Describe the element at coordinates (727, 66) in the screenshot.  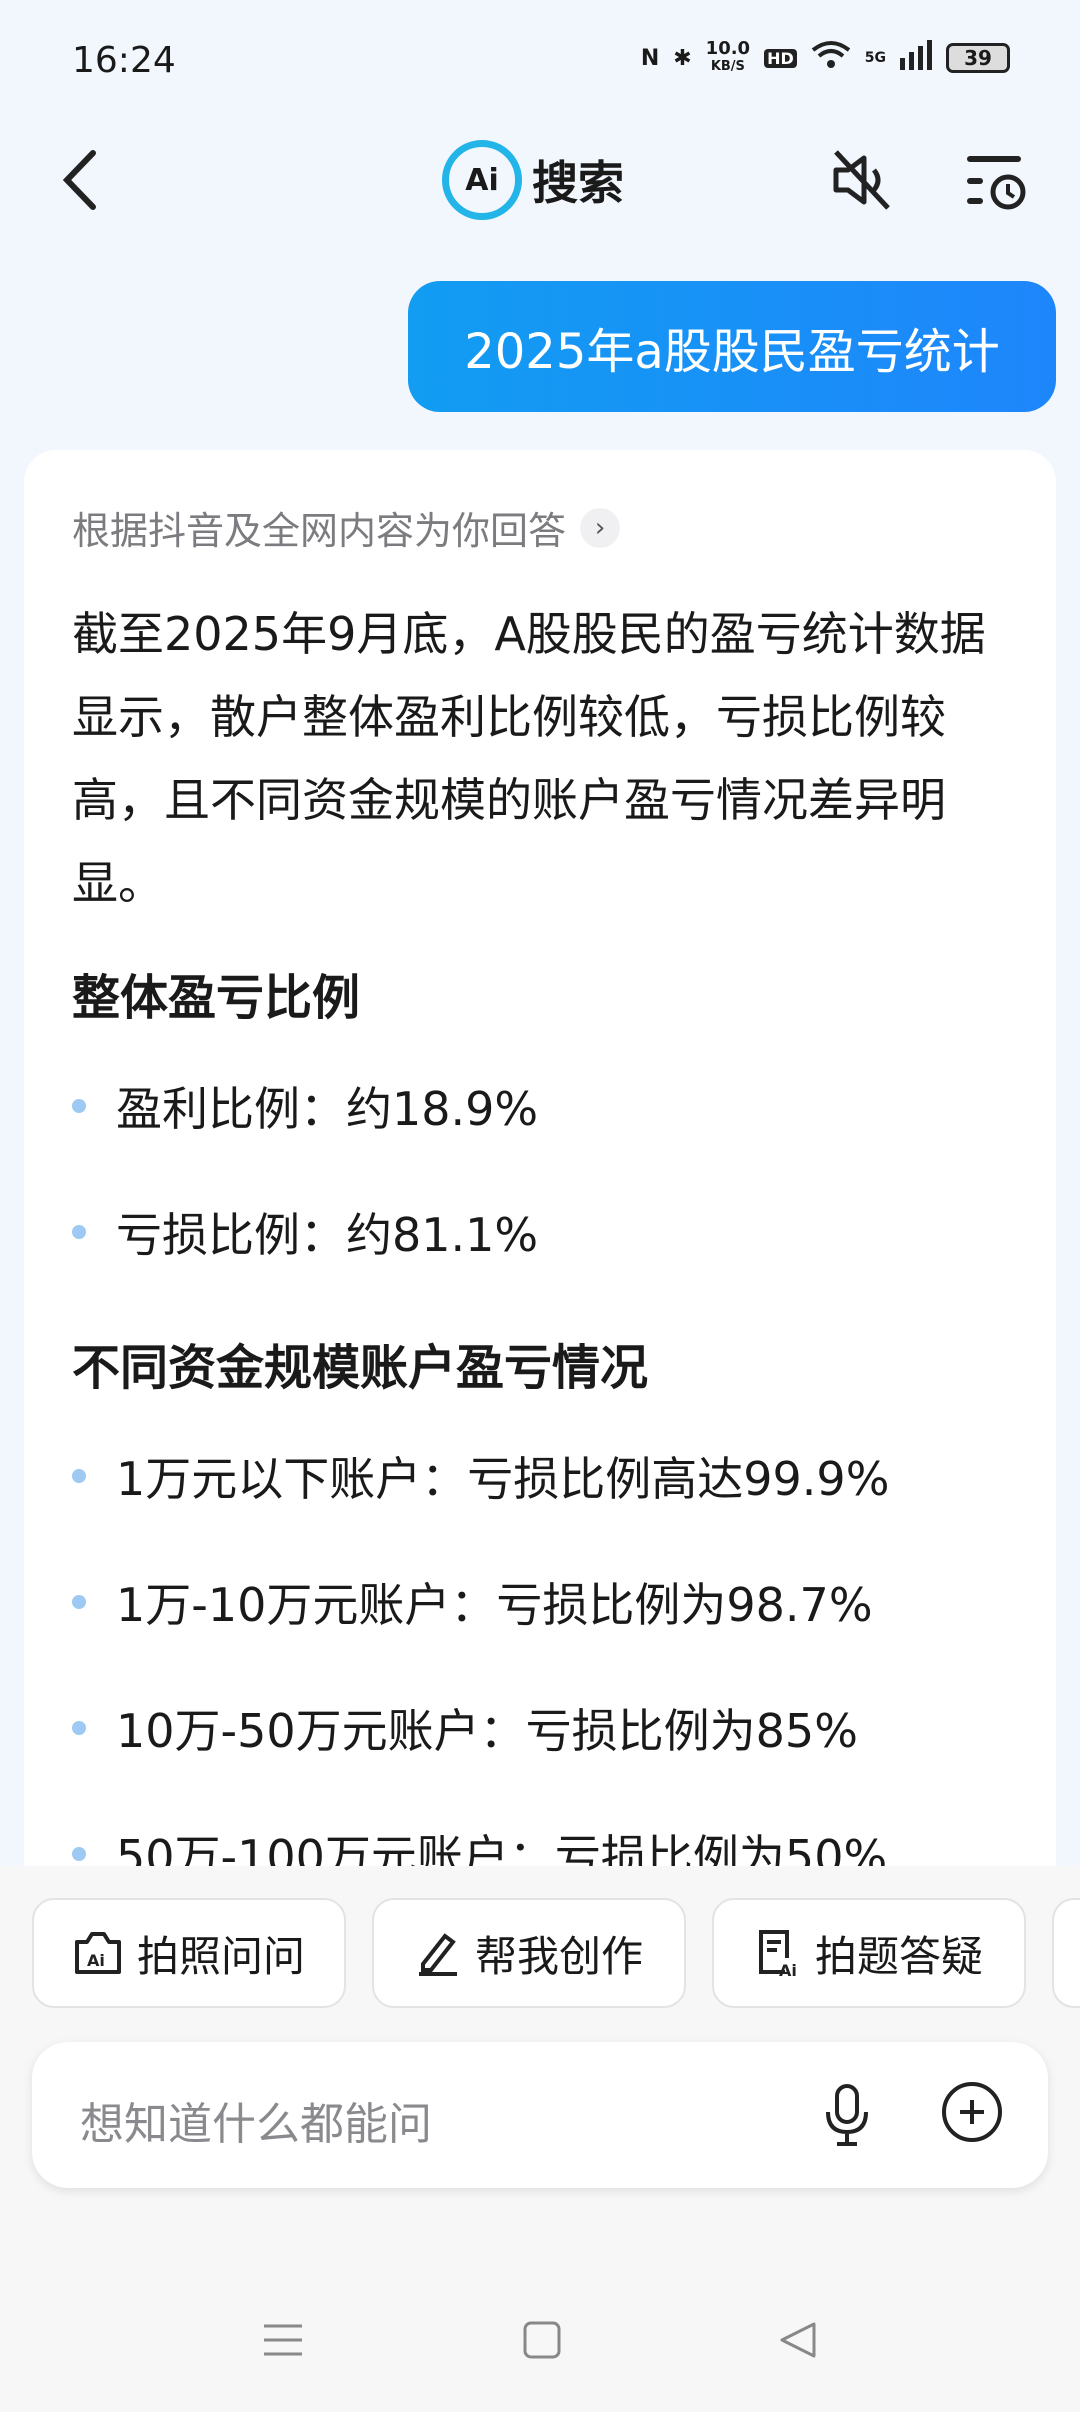
I see `net-speed-unit: KB/S` at that location.